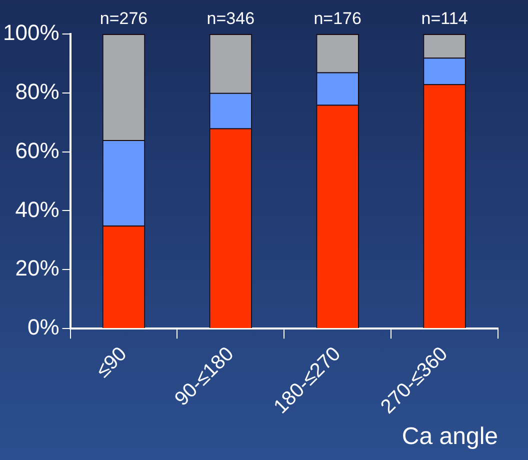  Describe the element at coordinates (37, 268) in the screenshot. I see `y-tick-label: 20%` at that location.